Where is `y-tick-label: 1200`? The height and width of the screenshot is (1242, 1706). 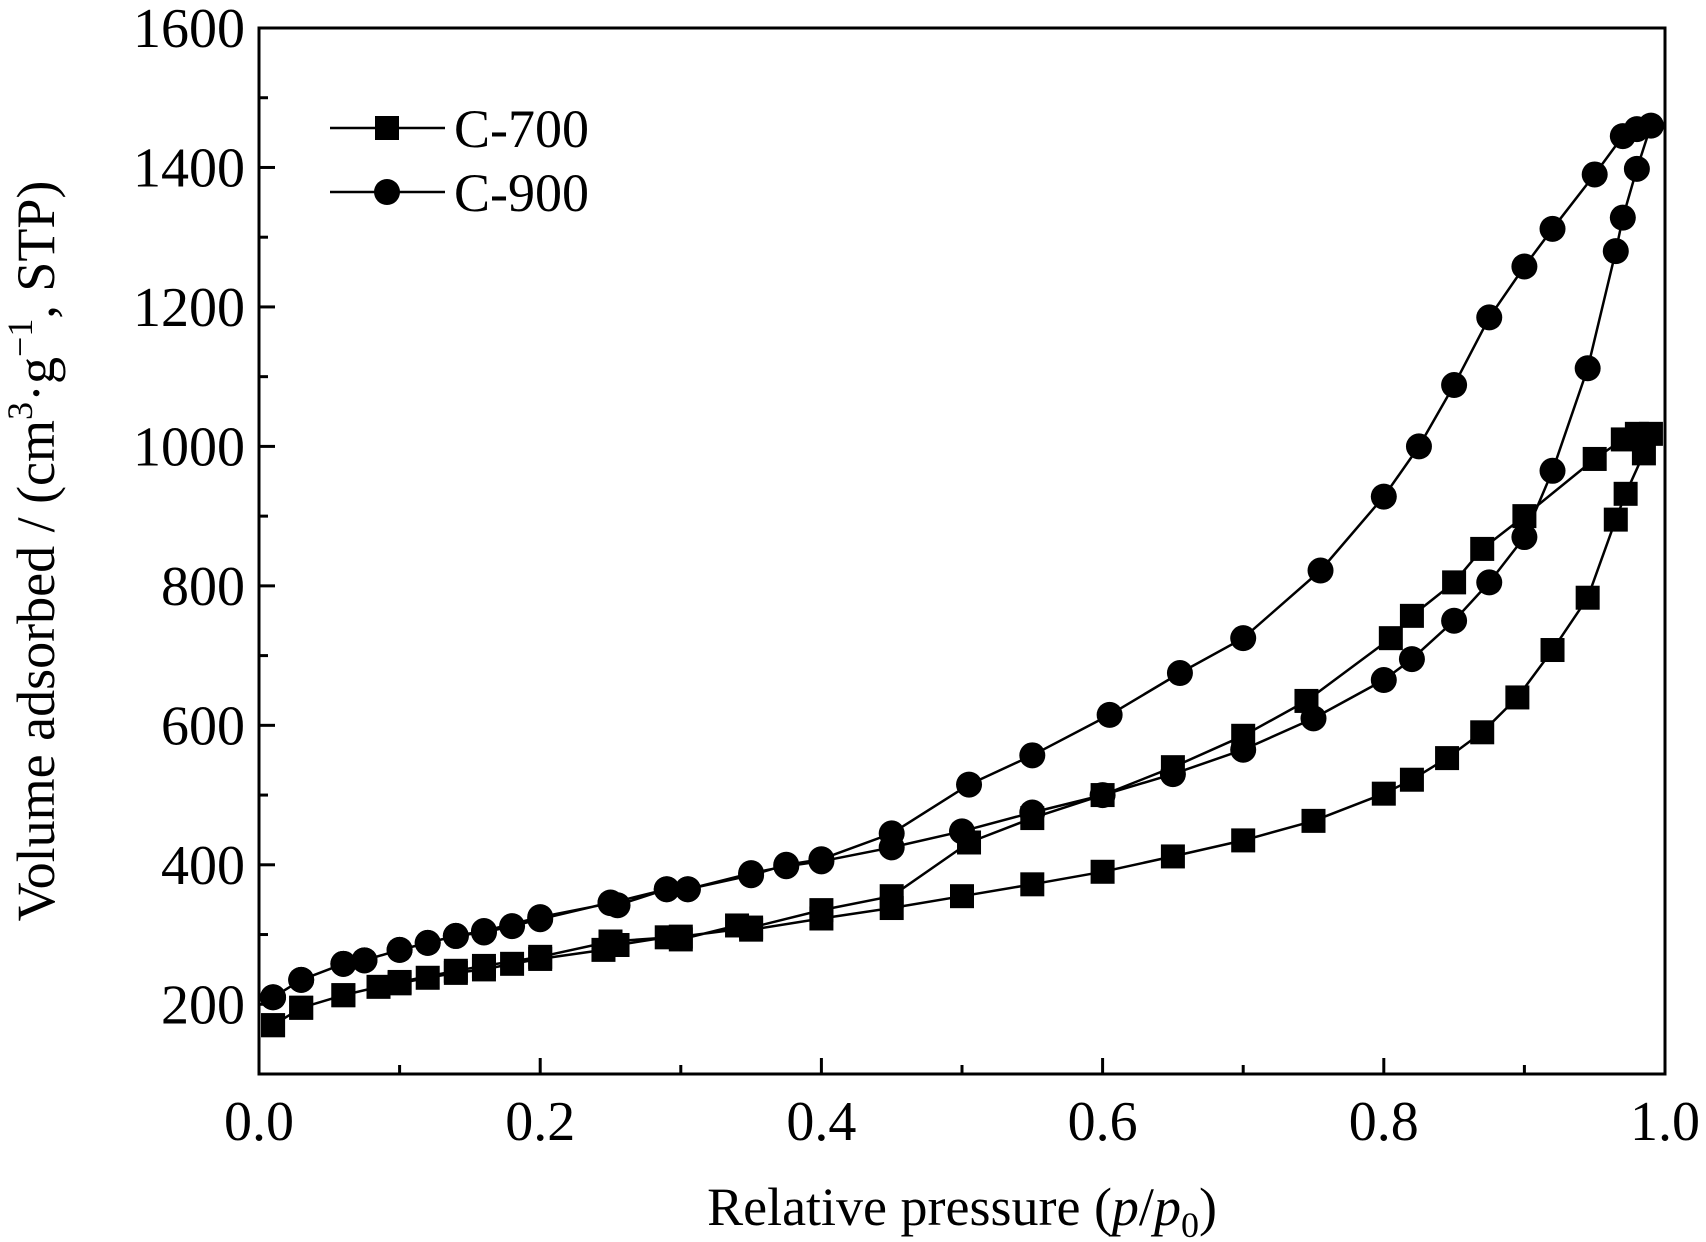 y-tick-label: 1200 is located at coordinates (189, 308).